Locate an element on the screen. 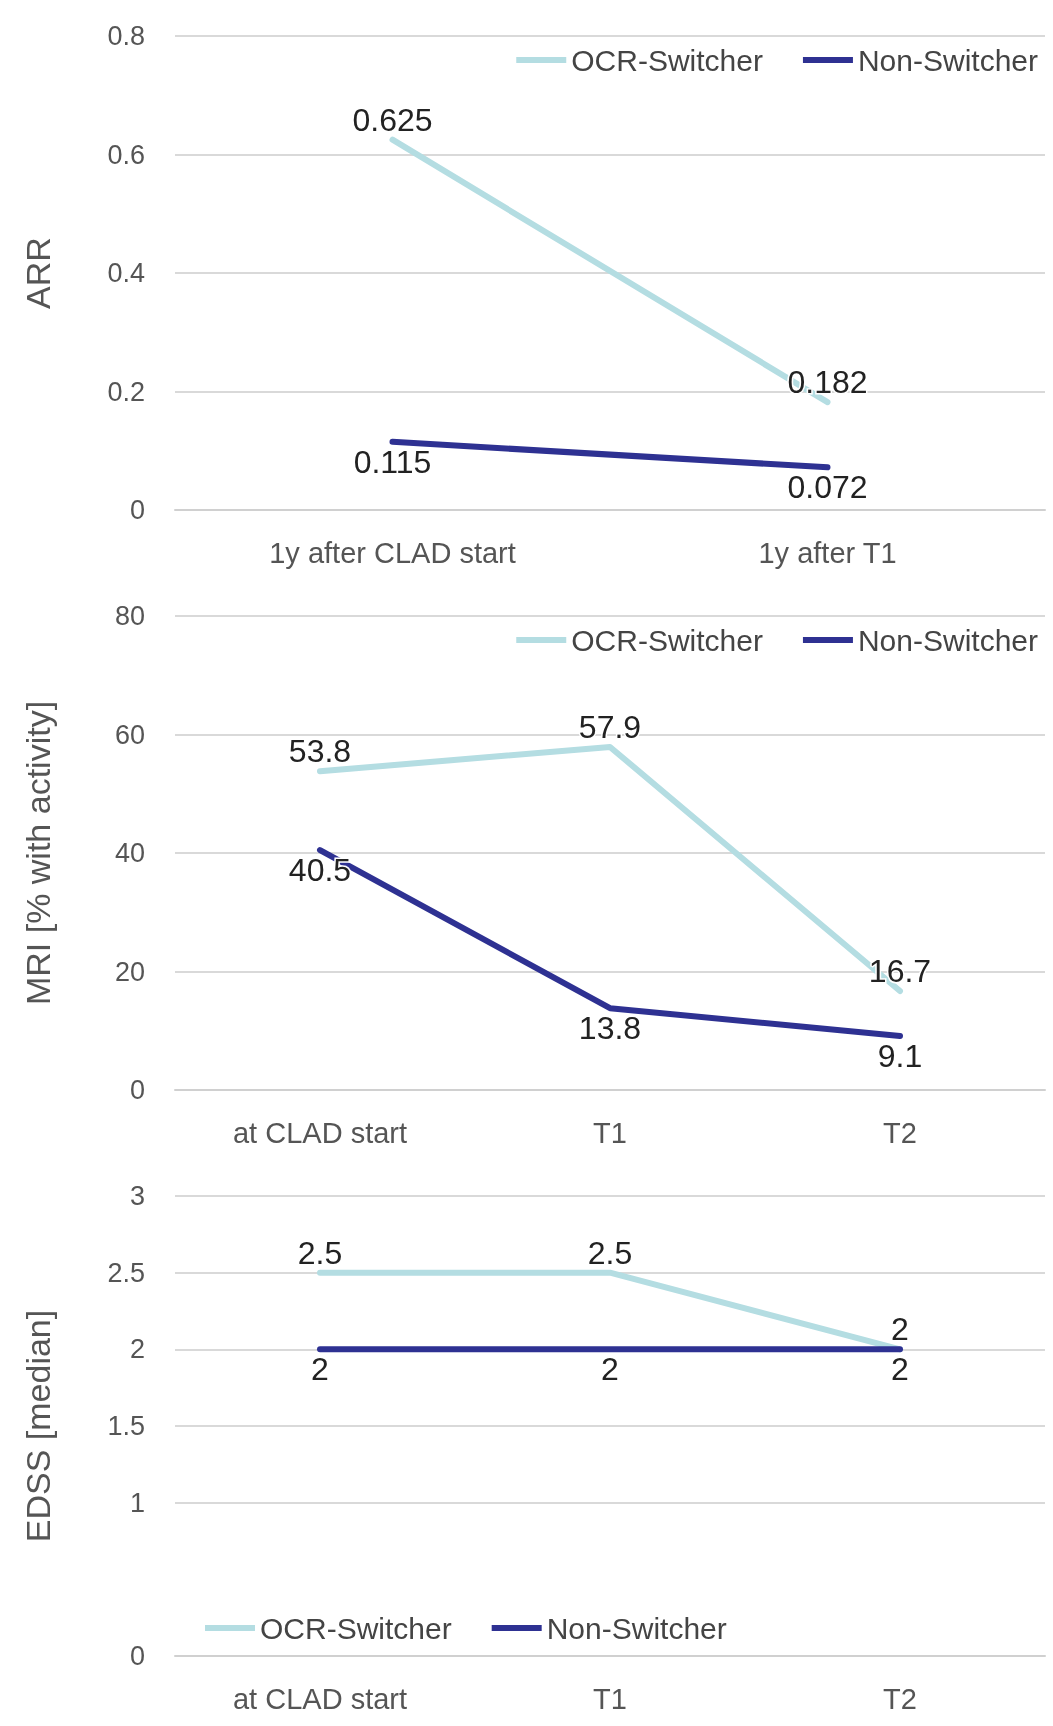 The image size is (1053, 1726). y-tick-label: 0.2 is located at coordinates (126, 391).